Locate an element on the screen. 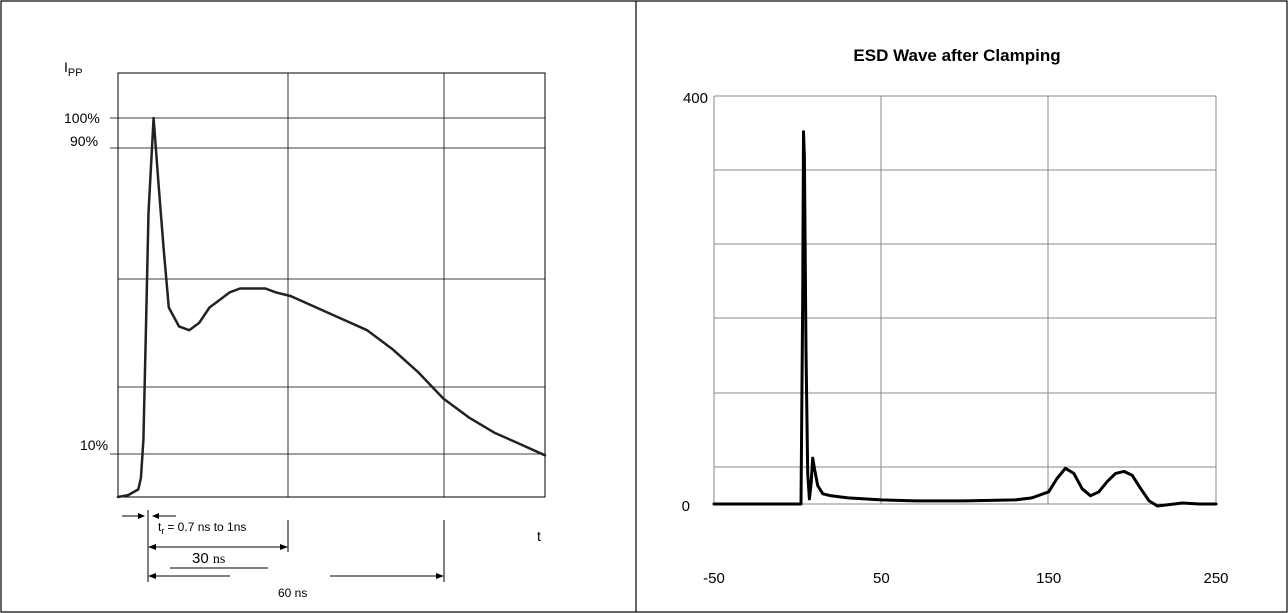 This screenshot has height=613, width=1288. left-x-axis-label: t is located at coordinates (539, 536).